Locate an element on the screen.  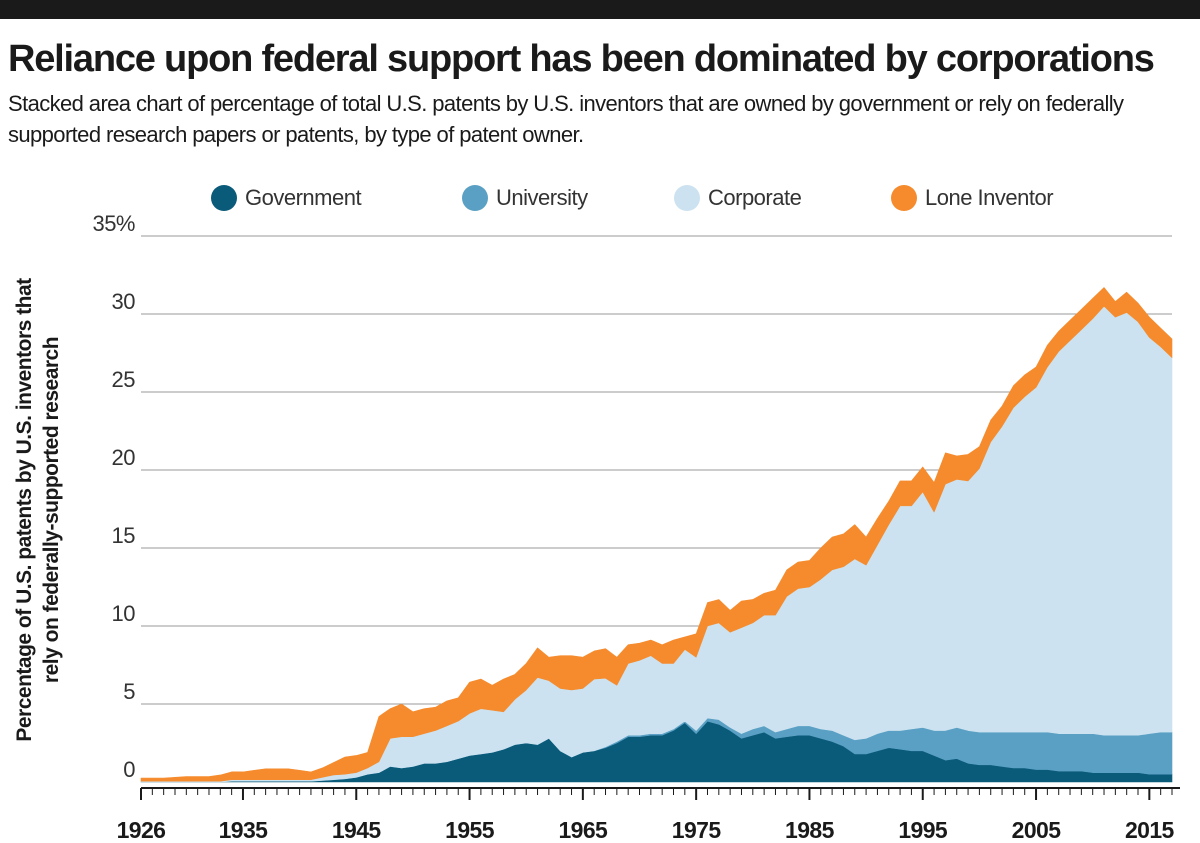
y-tick-label: 25 is located at coordinates (124, 379).